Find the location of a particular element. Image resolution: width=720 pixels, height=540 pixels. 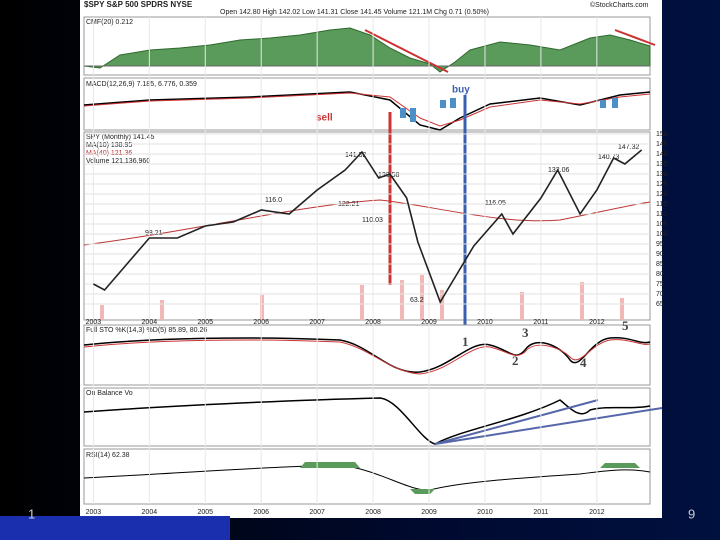

slide-number: 1 is located at coordinates (31, 513).